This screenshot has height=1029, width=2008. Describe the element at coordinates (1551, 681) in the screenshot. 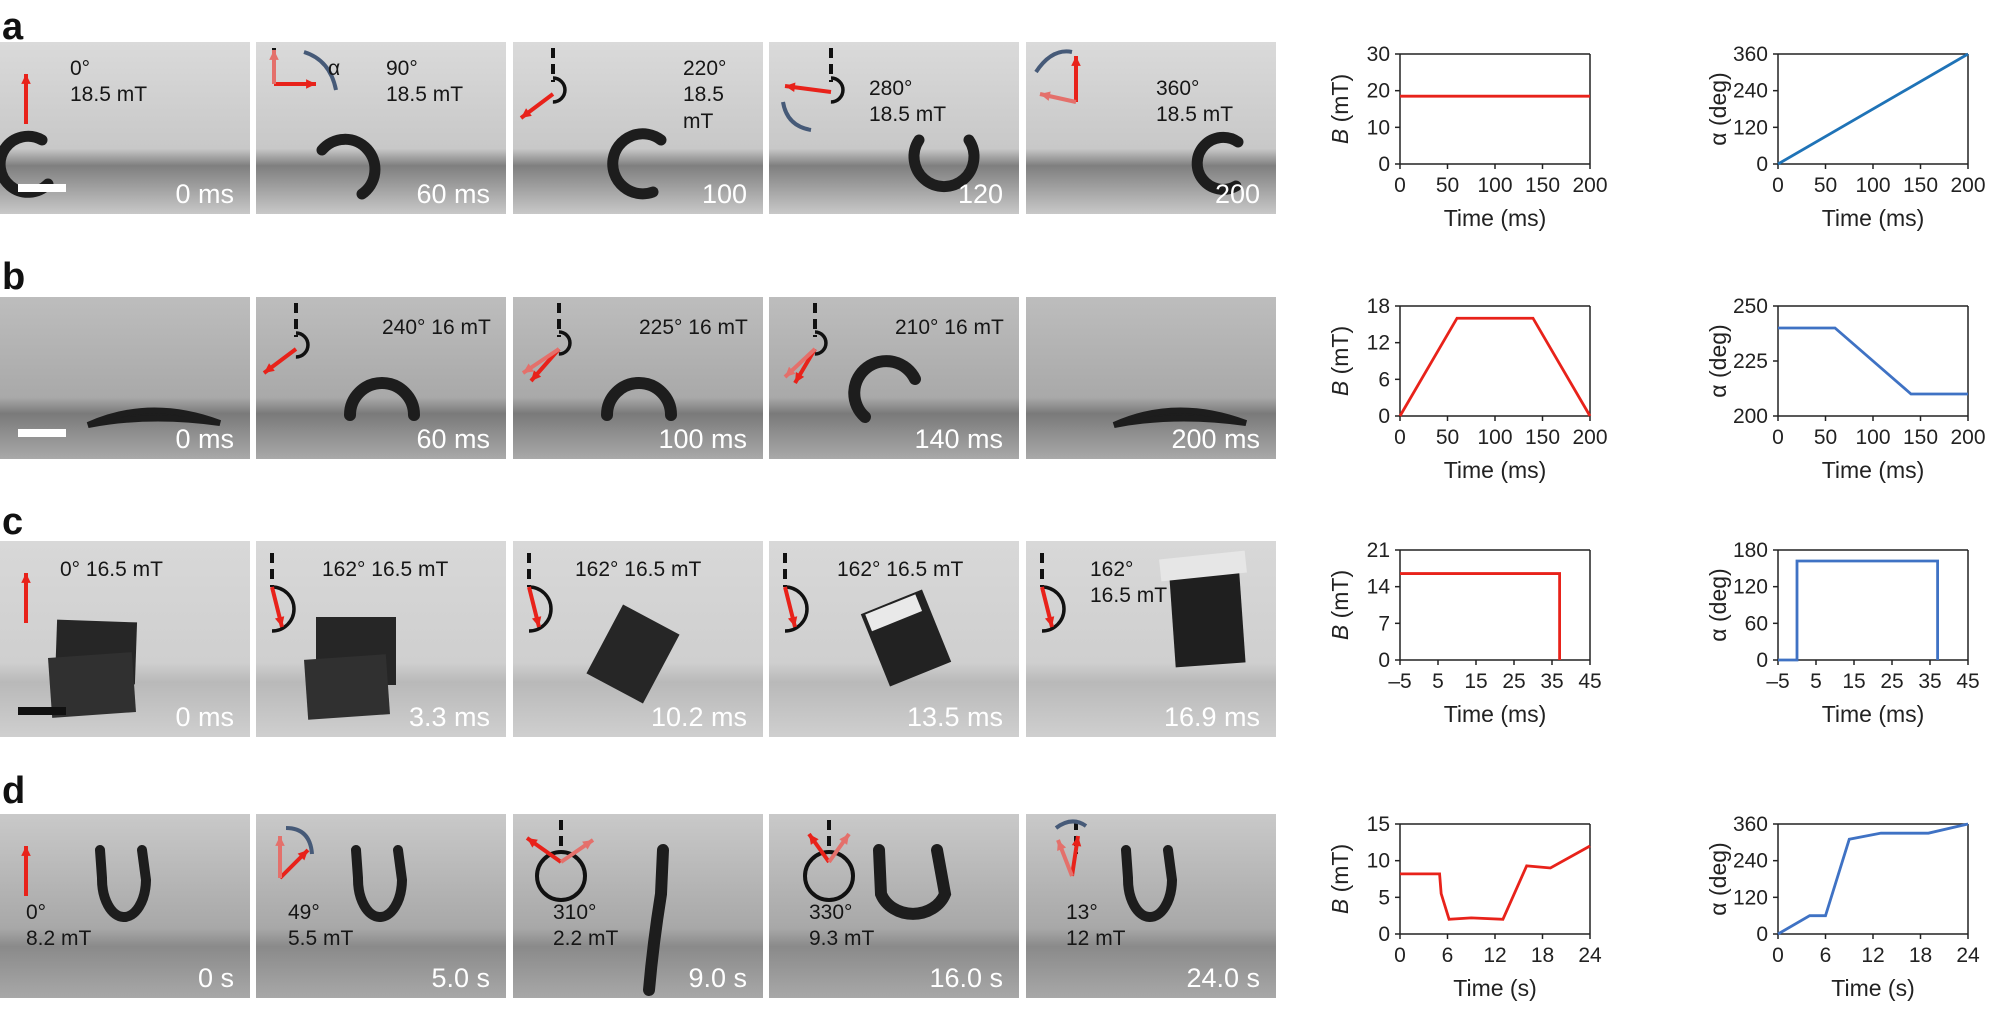

I see `x-tick-label: 35` at that location.